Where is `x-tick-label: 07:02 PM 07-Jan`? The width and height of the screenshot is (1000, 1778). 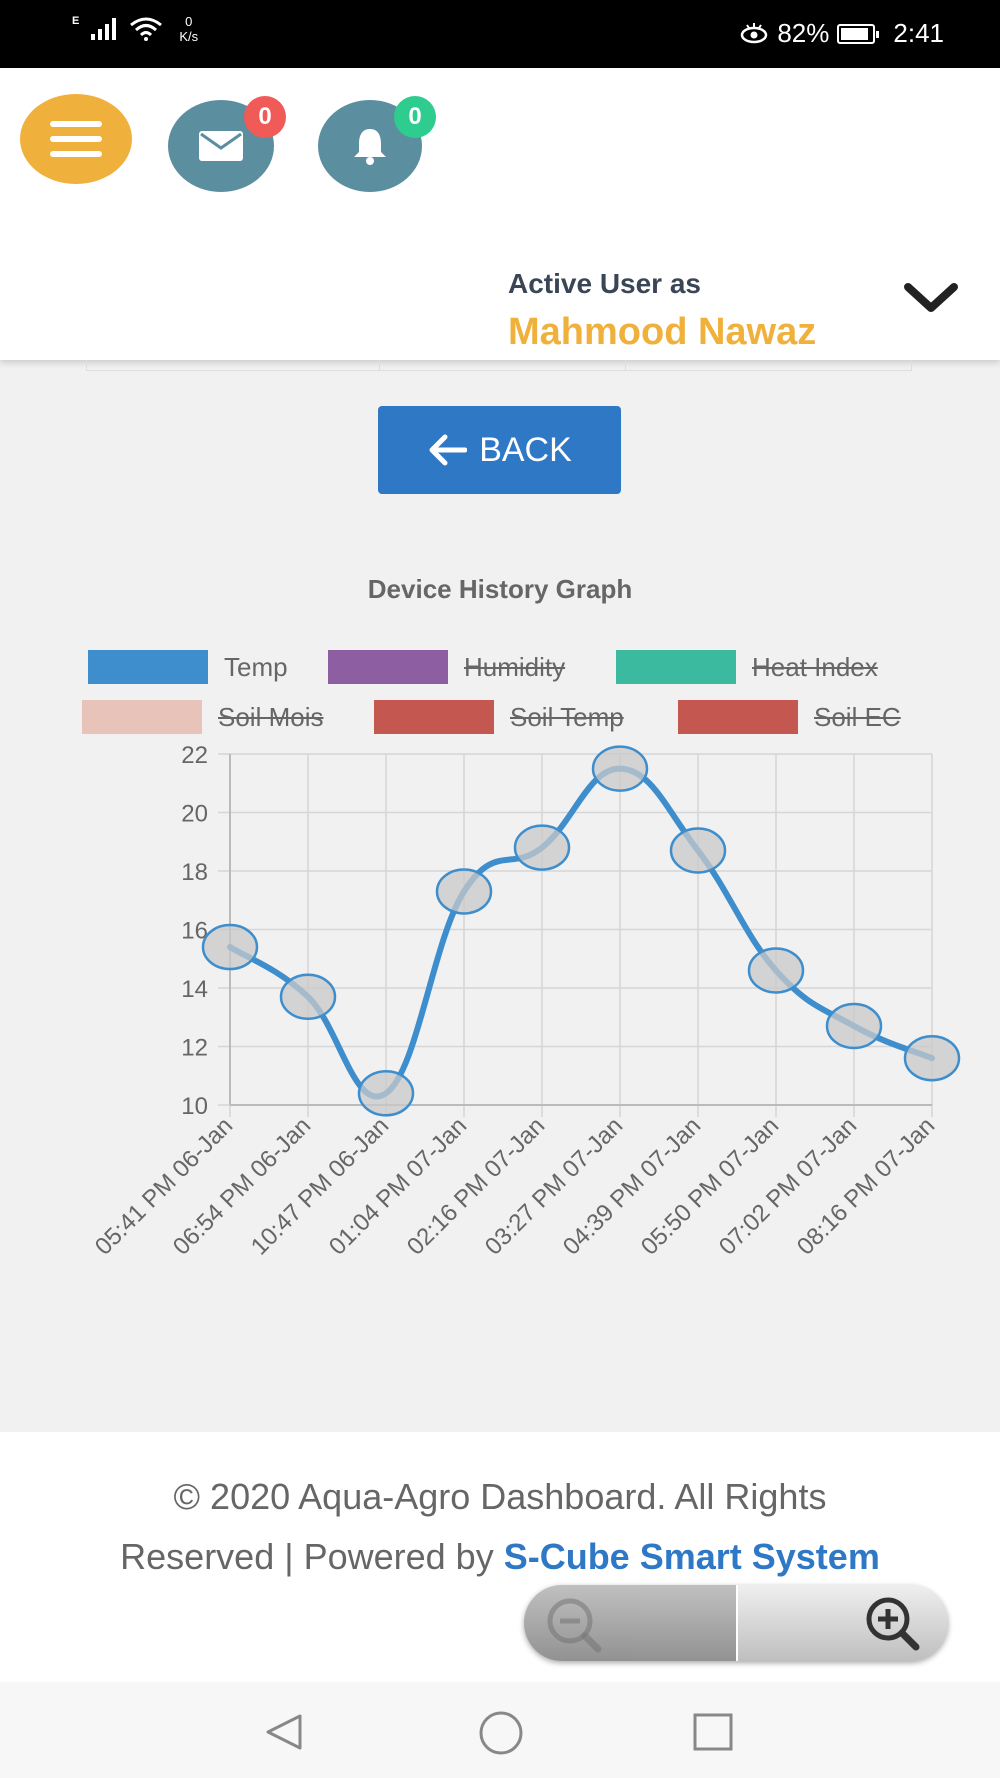 x-tick-label: 07:02 PM 07-Jan is located at coordinates (788, 1186).